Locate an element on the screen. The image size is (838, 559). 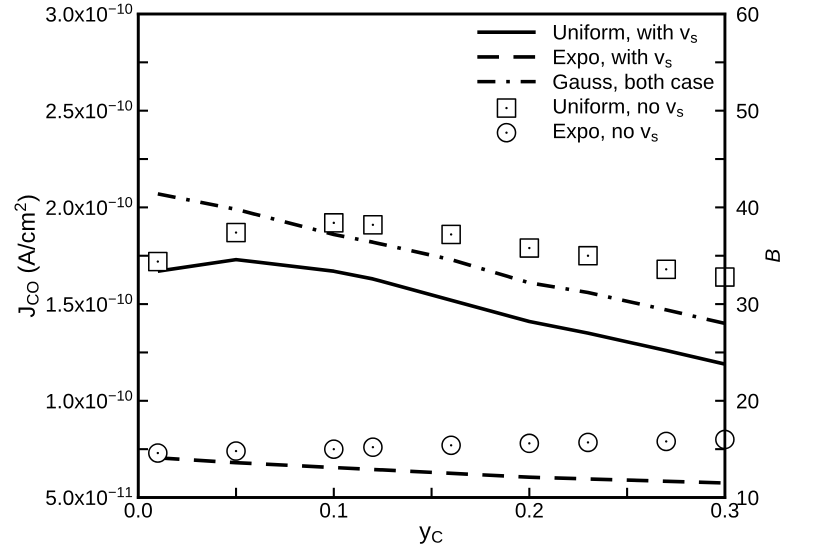
x-tick-label: 0.1 is located at coordinates (334, 510).